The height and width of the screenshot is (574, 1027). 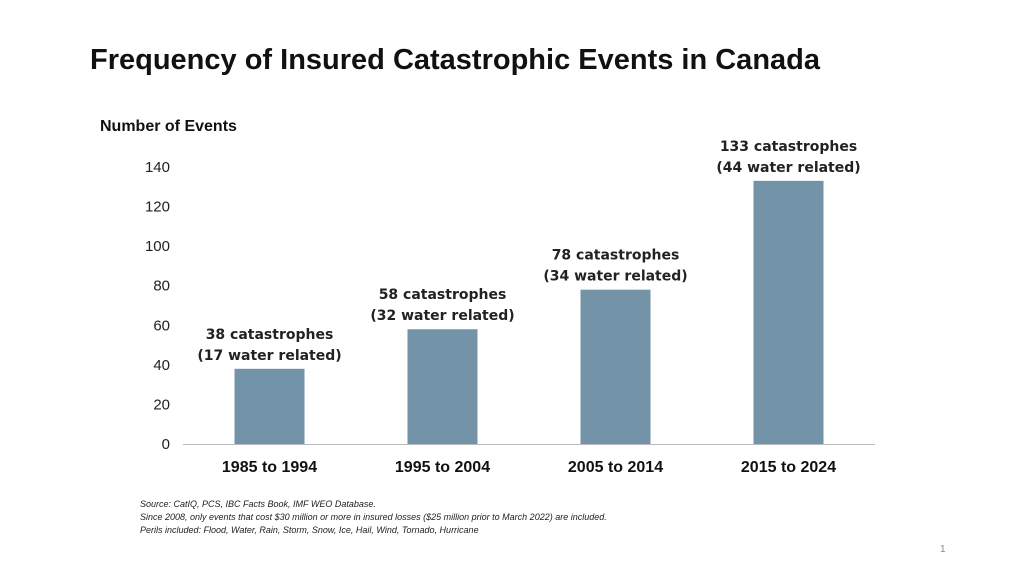 I want to click on data-label: (34 water related), so click(x=615, y=277).